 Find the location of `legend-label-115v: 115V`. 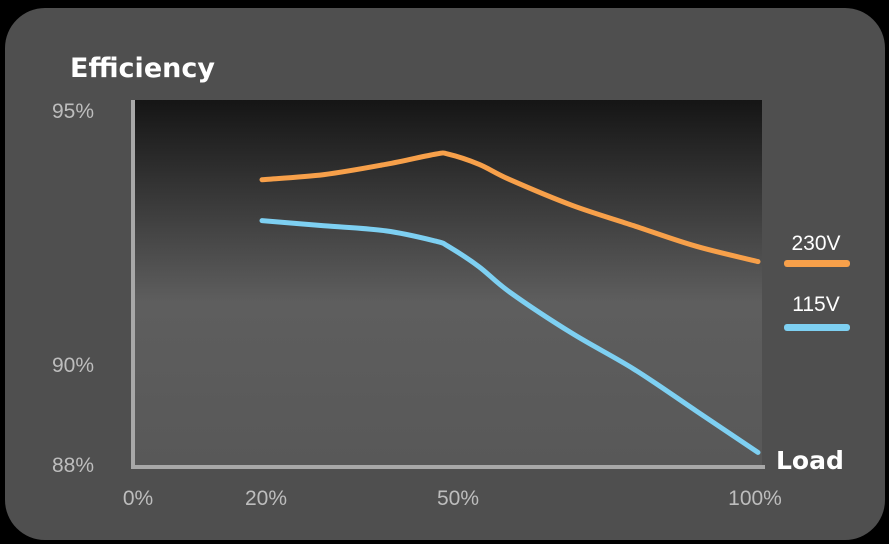

legend-label-115v: 115V is located at coordinates (816, 304).